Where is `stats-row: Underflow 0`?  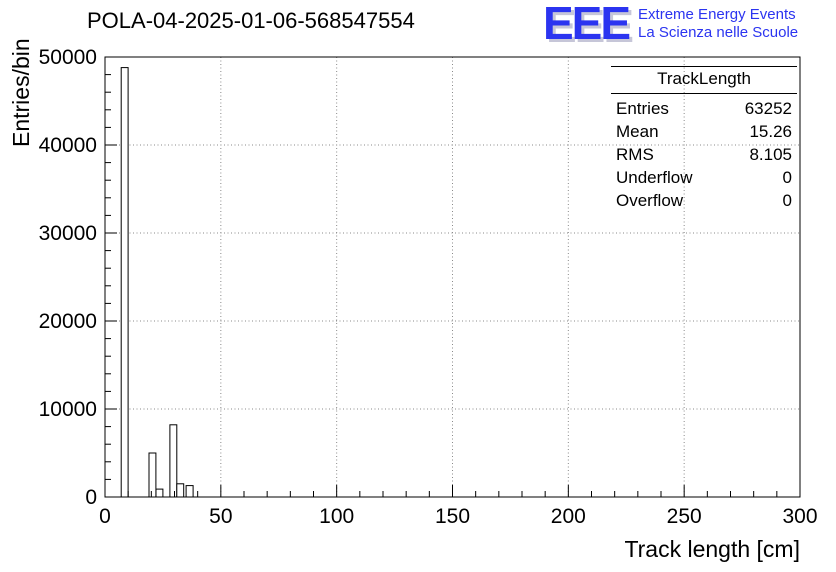 stats-row: Underflow 0 is located at coordinates (704, 177).